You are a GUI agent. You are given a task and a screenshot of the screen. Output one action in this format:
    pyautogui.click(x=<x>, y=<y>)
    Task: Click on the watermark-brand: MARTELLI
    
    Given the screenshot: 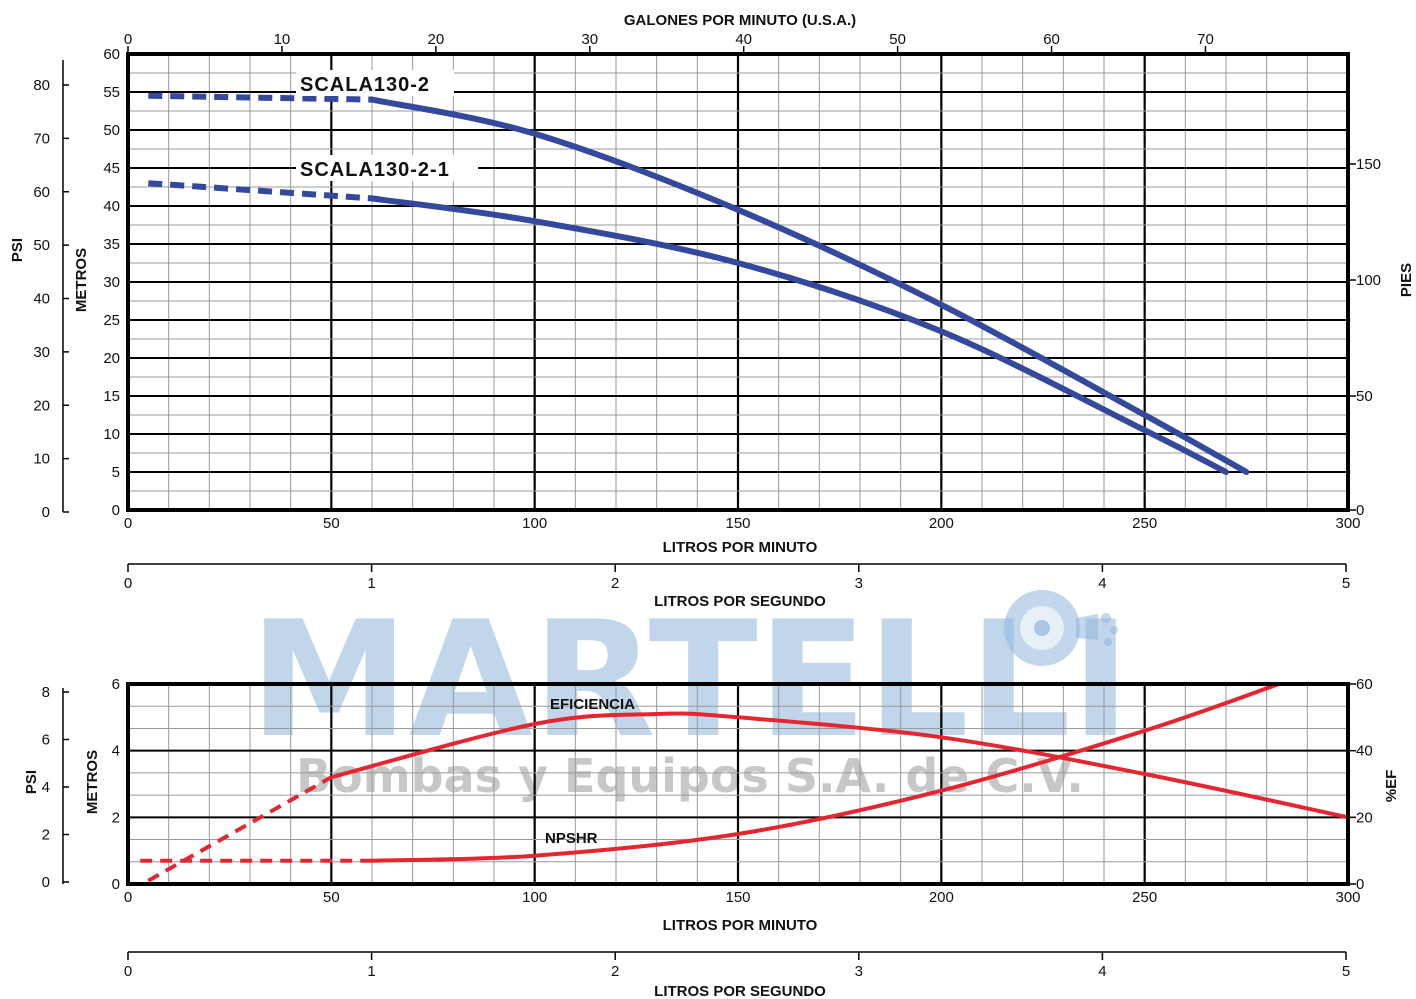 What is the action you would take?
    pyautogui.click(x=690, y=679)
    